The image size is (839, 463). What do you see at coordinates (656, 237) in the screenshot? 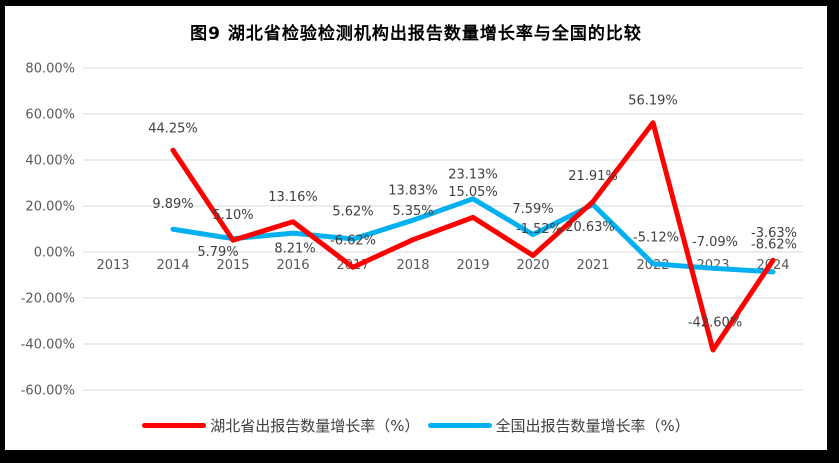
I see `national-data-label: -5.12%` at bounding box center [656, 237].